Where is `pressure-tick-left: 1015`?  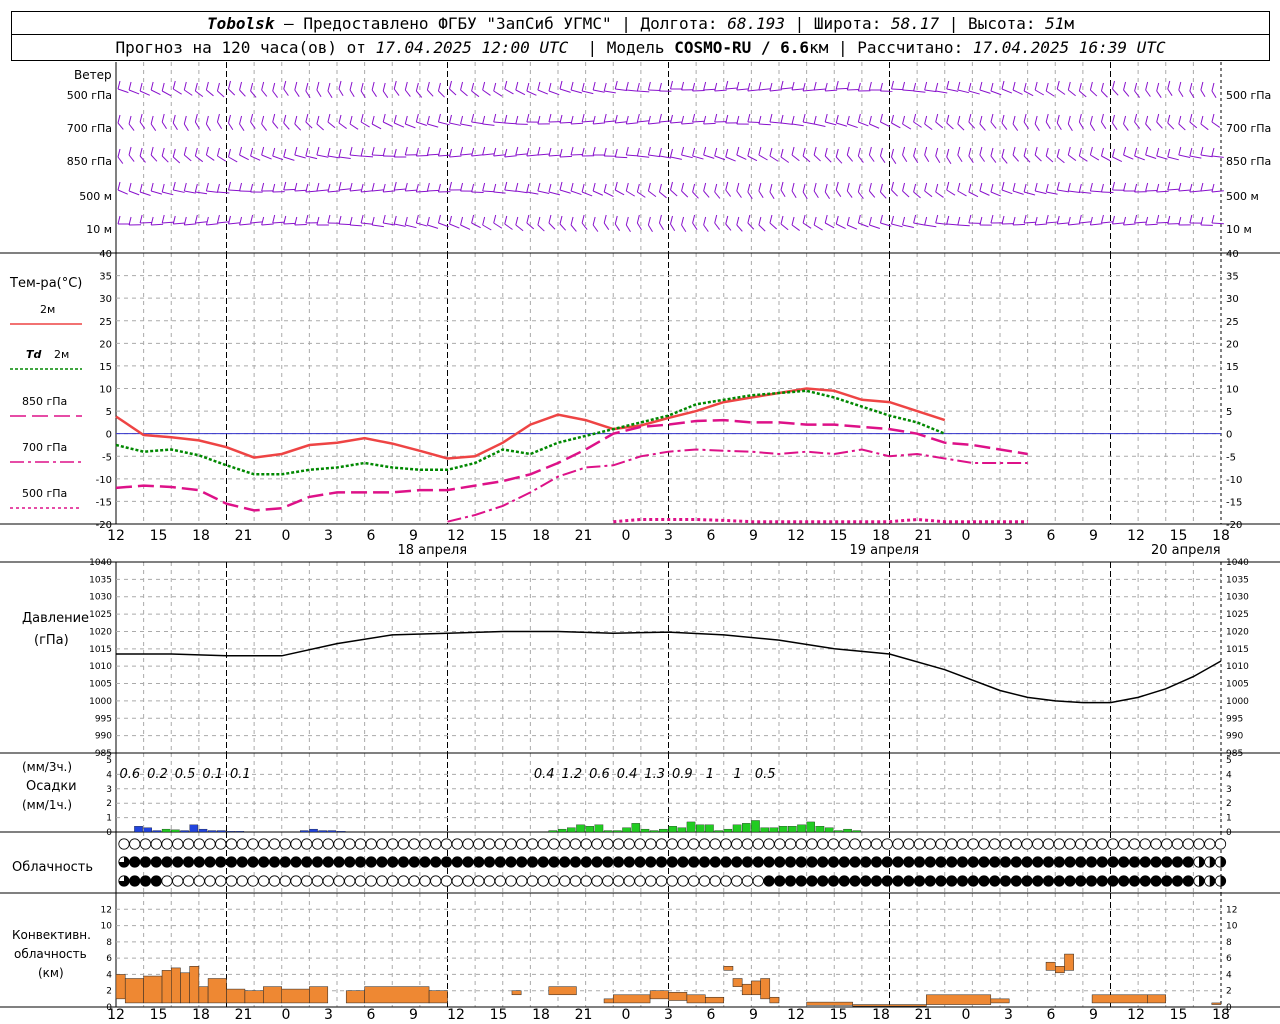
pressure-tick-left: 1015 is located at coordinates (100, 650).